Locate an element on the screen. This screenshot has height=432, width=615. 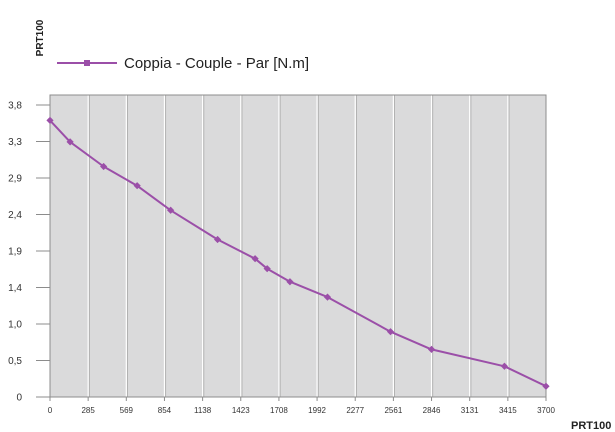
y-tick-label: 3,8 is located at coordinates (15, 106).